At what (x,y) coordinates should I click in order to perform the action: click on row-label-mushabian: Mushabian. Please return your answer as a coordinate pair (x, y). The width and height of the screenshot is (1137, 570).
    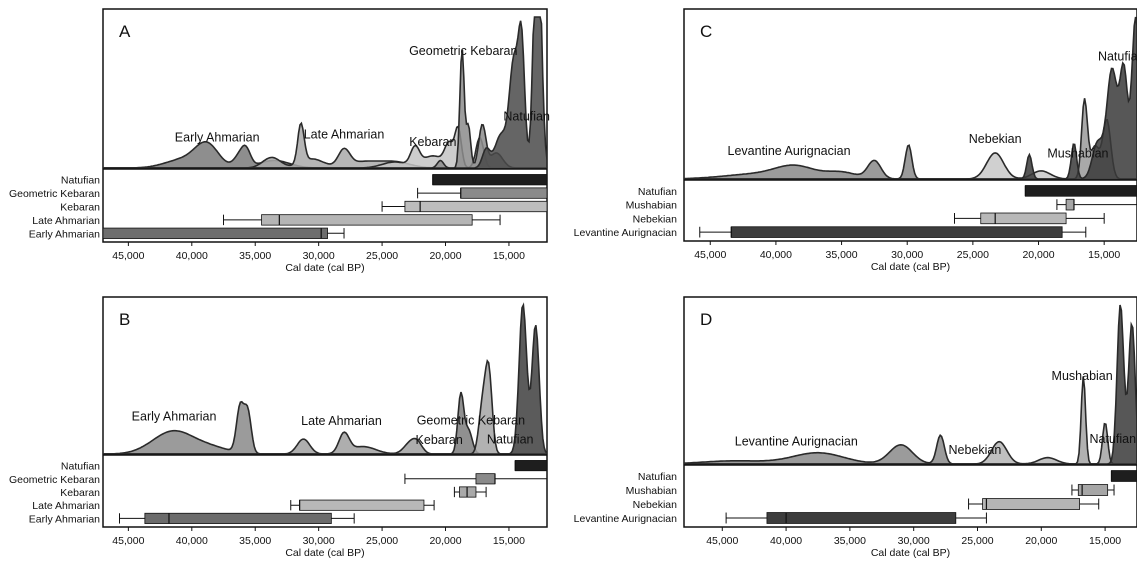
    Looking at the image, I should click on (652, 206).